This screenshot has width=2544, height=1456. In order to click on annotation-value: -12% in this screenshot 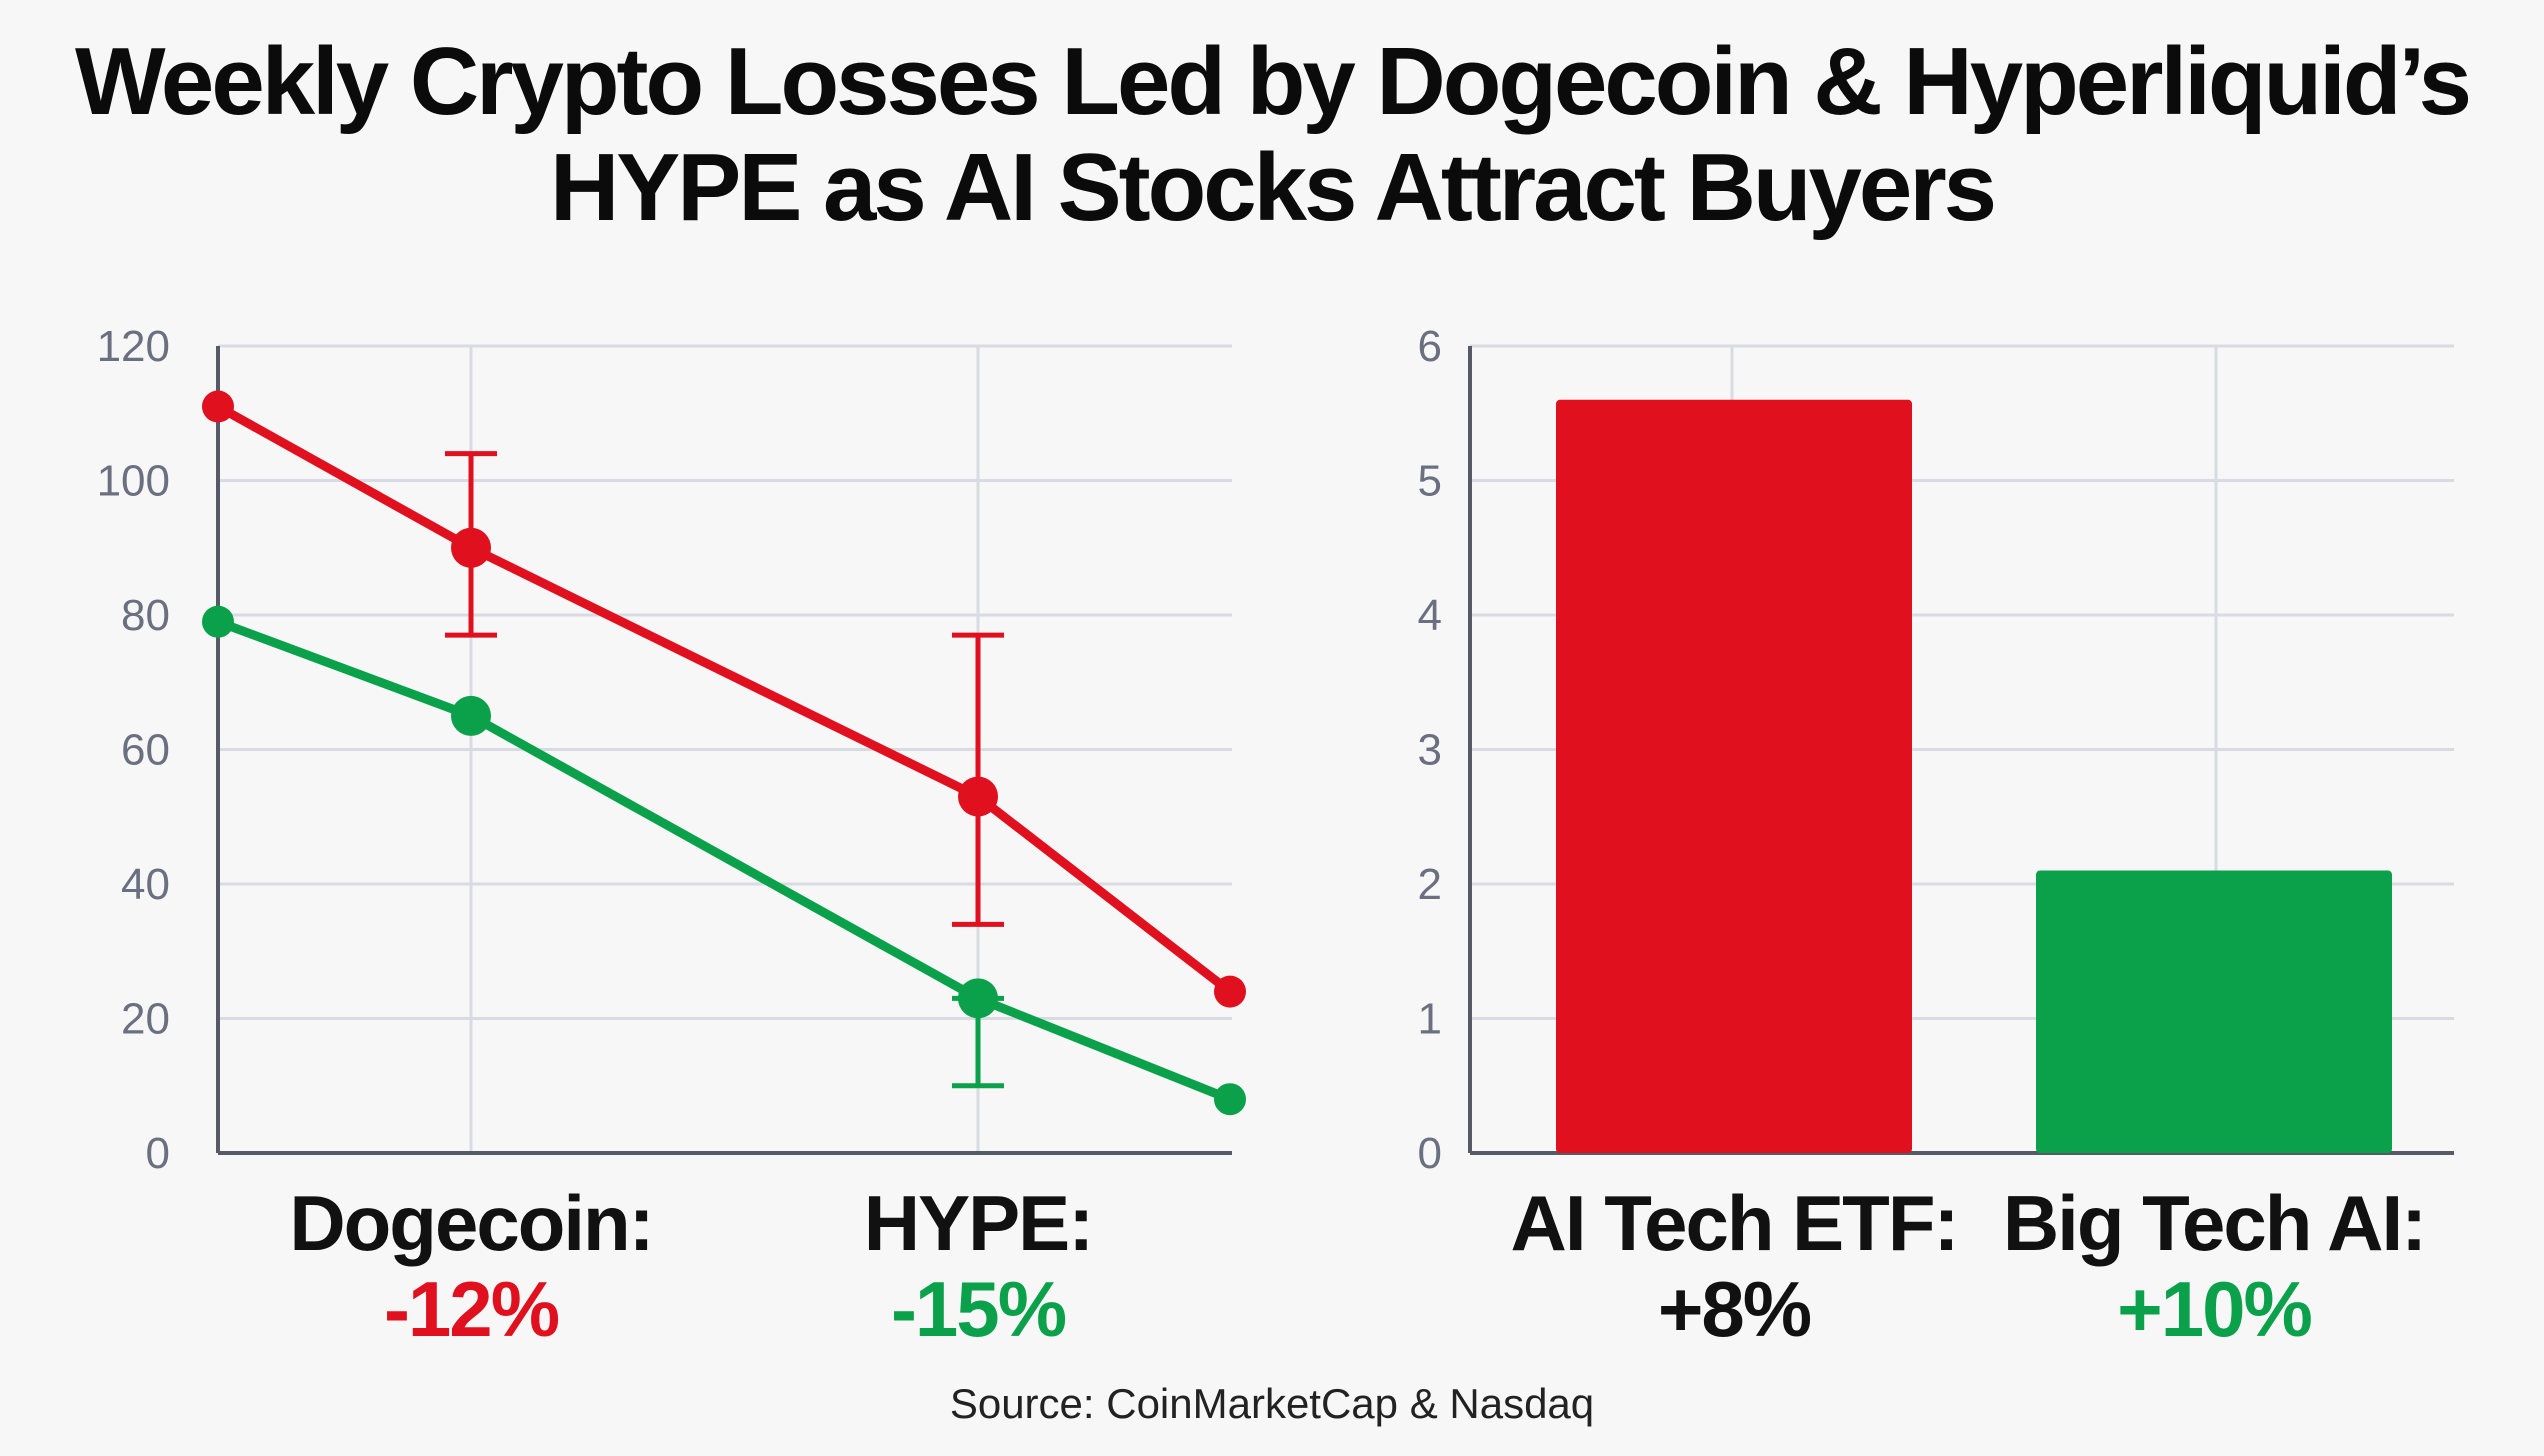, I will do `click(471, 1309)`.